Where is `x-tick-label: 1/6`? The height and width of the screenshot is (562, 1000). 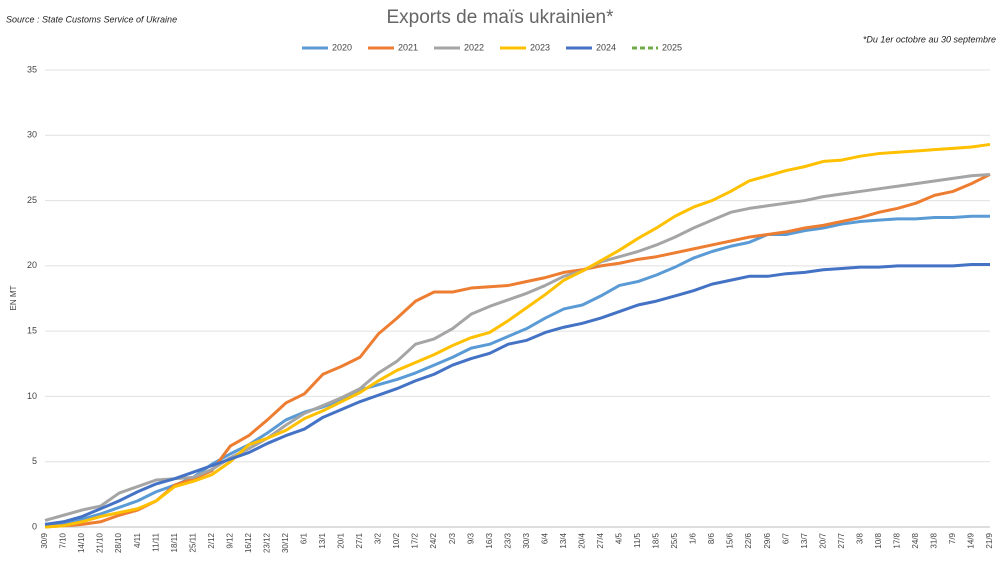 x-tick-label: 1/6 is located at coordinates (693, 538).